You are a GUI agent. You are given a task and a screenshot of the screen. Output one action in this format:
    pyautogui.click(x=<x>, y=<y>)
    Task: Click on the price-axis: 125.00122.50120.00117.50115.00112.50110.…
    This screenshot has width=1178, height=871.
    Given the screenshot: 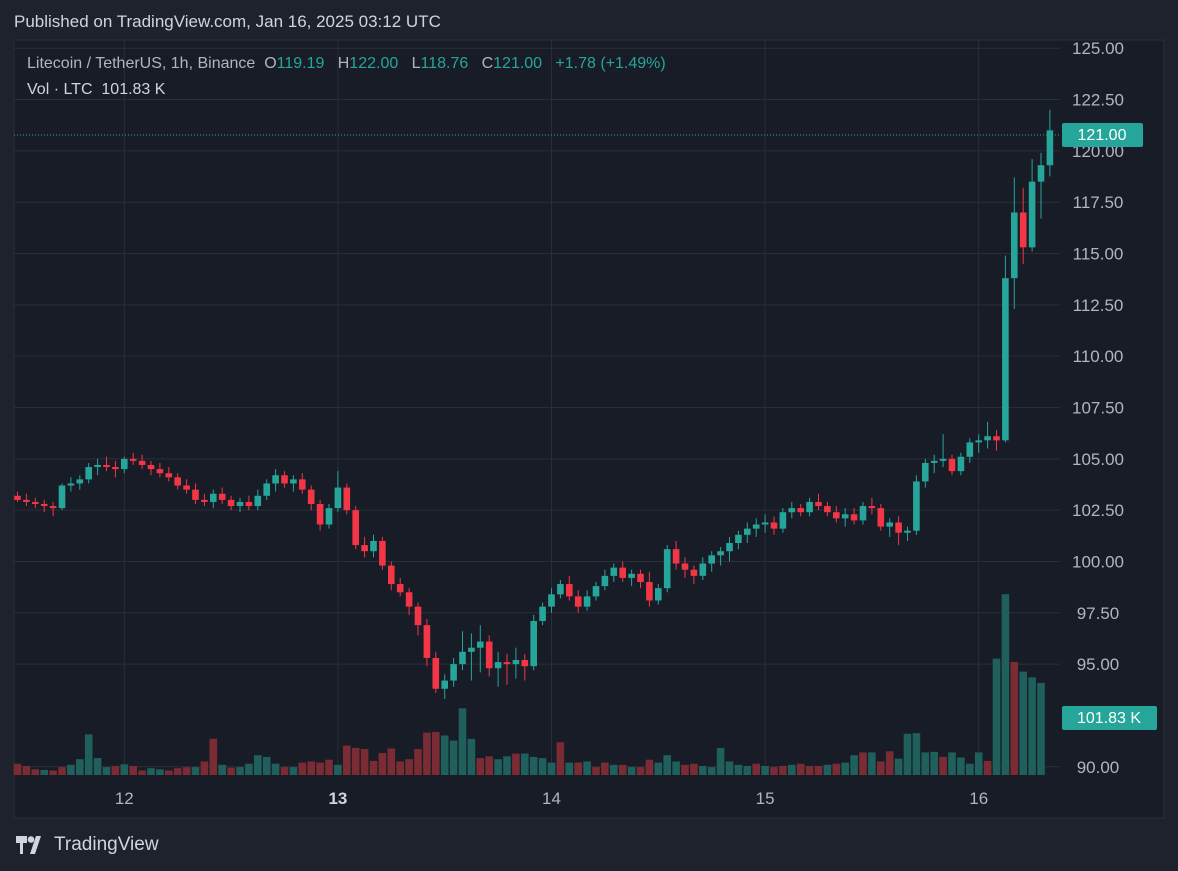 What is the action you would take?
    pyautogui.click(x=1098, y=408)
    